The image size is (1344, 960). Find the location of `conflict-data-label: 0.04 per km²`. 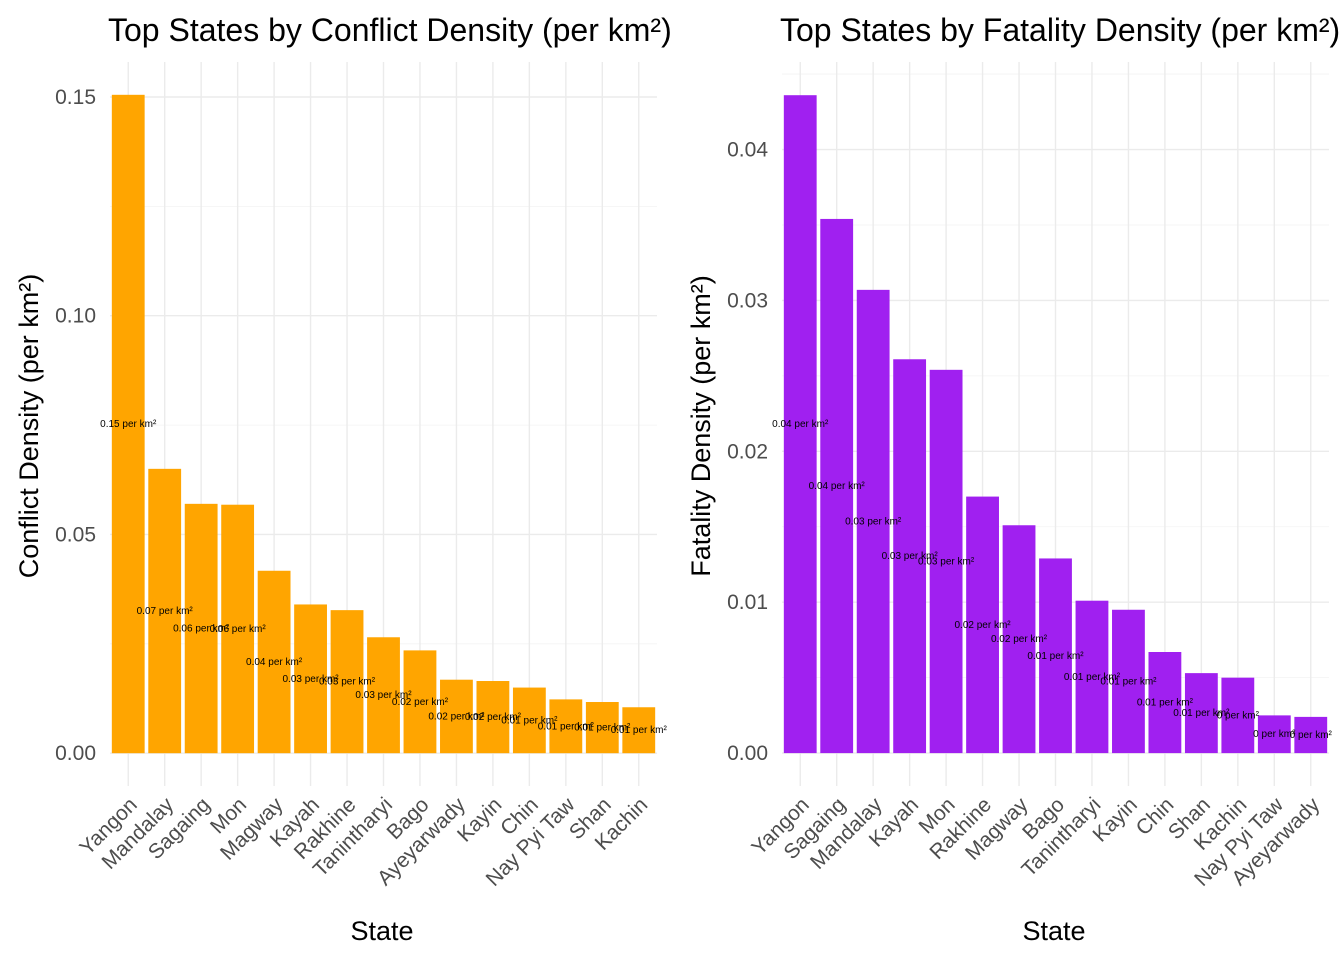

conflict-data-label: 0.04 per km² is located at coordinates (274, 662).